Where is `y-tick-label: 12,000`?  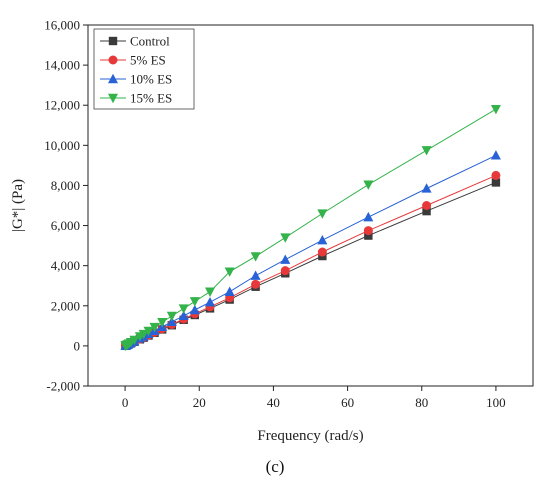 y-tick-label: 12,000 is located at coordinates (62, 105).